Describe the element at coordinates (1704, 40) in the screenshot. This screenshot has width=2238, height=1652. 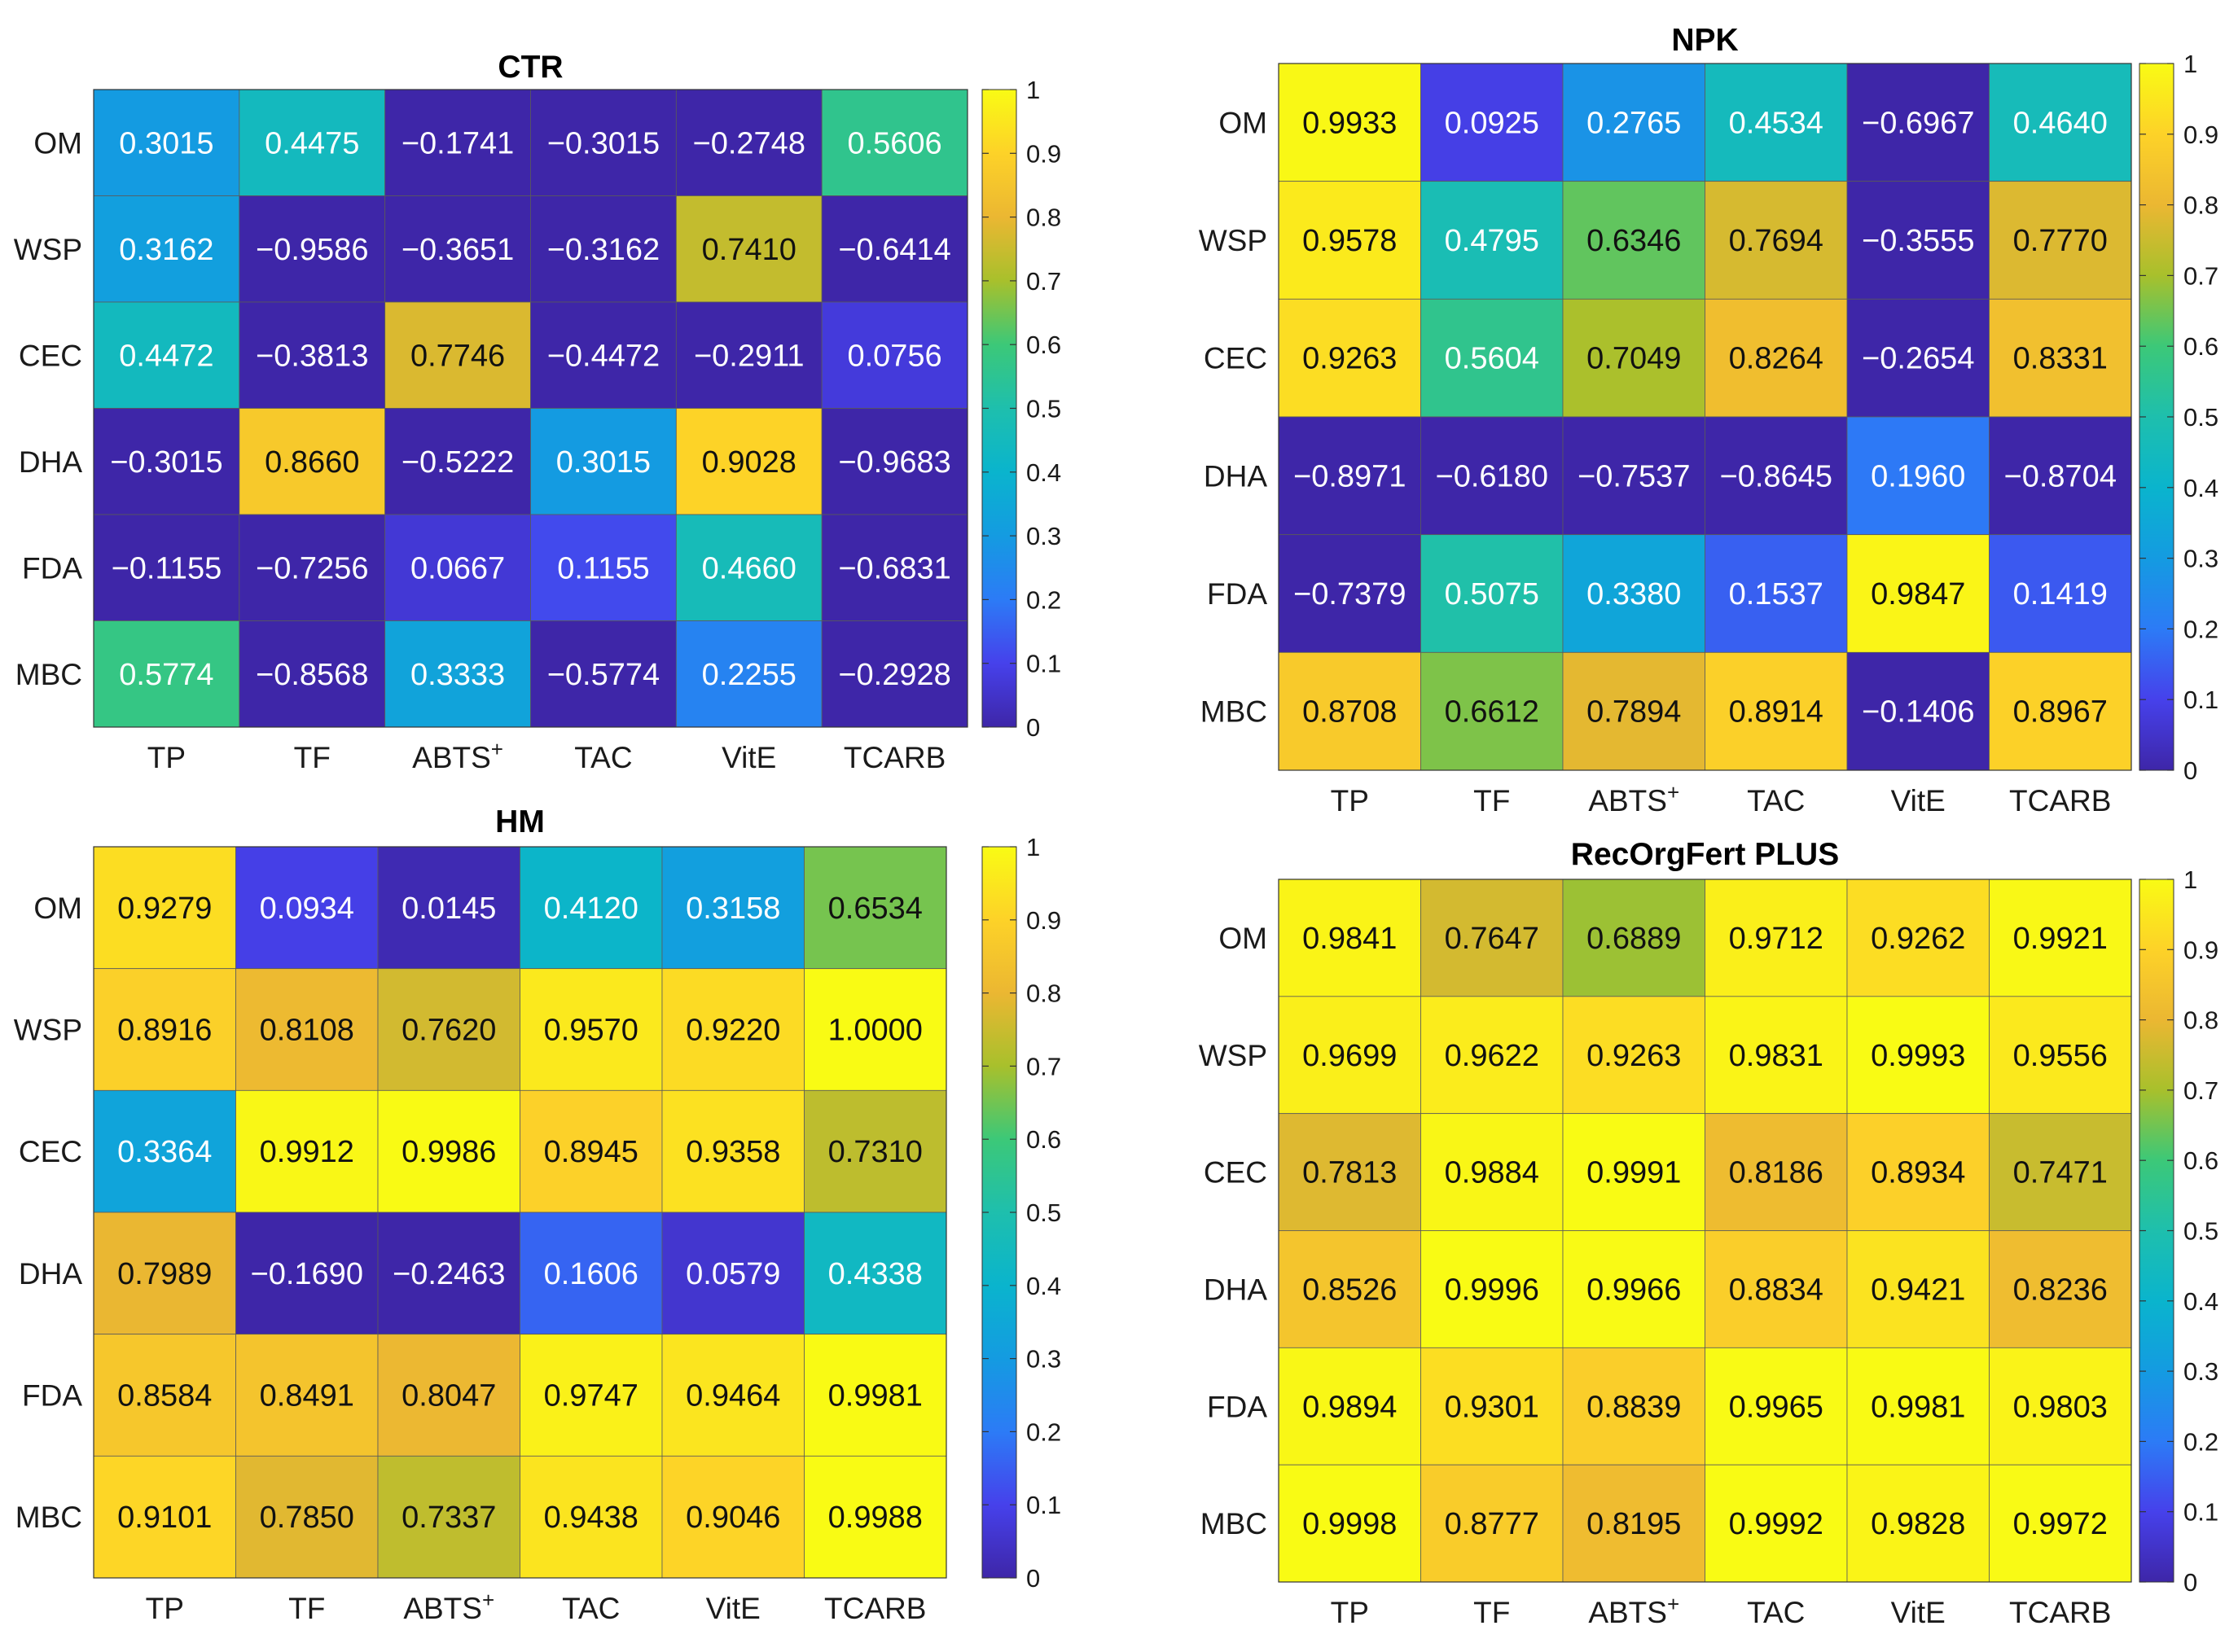
I see `chart-title: NPK` at that location.